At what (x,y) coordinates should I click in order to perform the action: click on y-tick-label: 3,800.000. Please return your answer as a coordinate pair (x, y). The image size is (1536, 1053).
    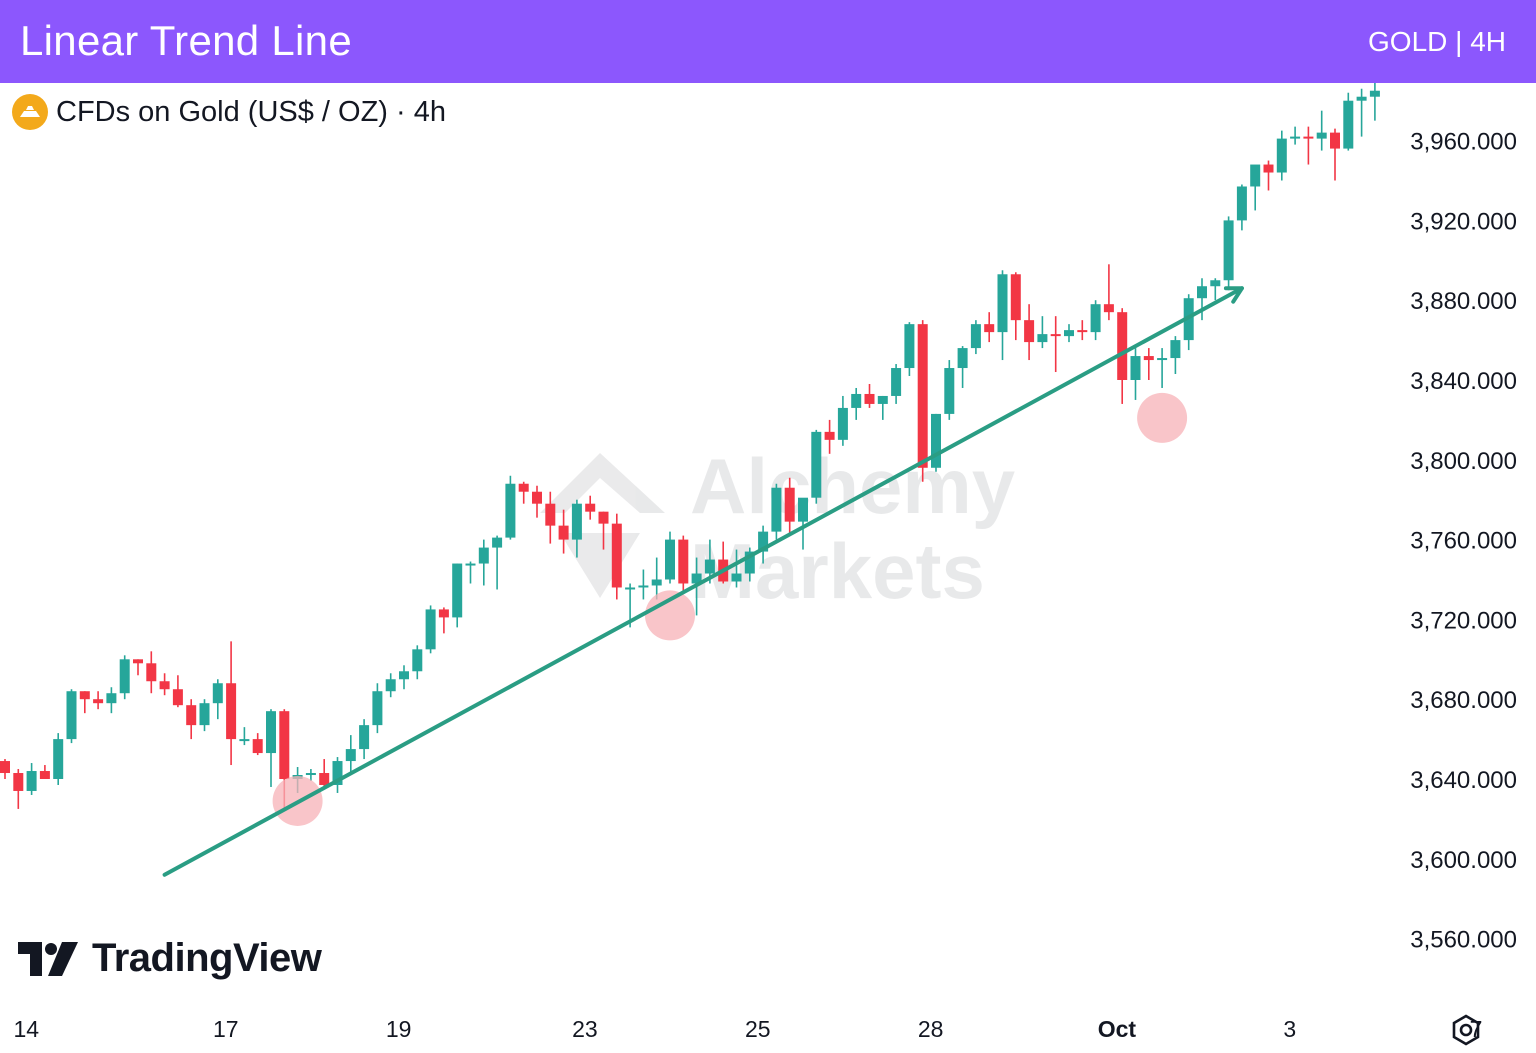
    Looking at the image, I should click on (1463, 461).